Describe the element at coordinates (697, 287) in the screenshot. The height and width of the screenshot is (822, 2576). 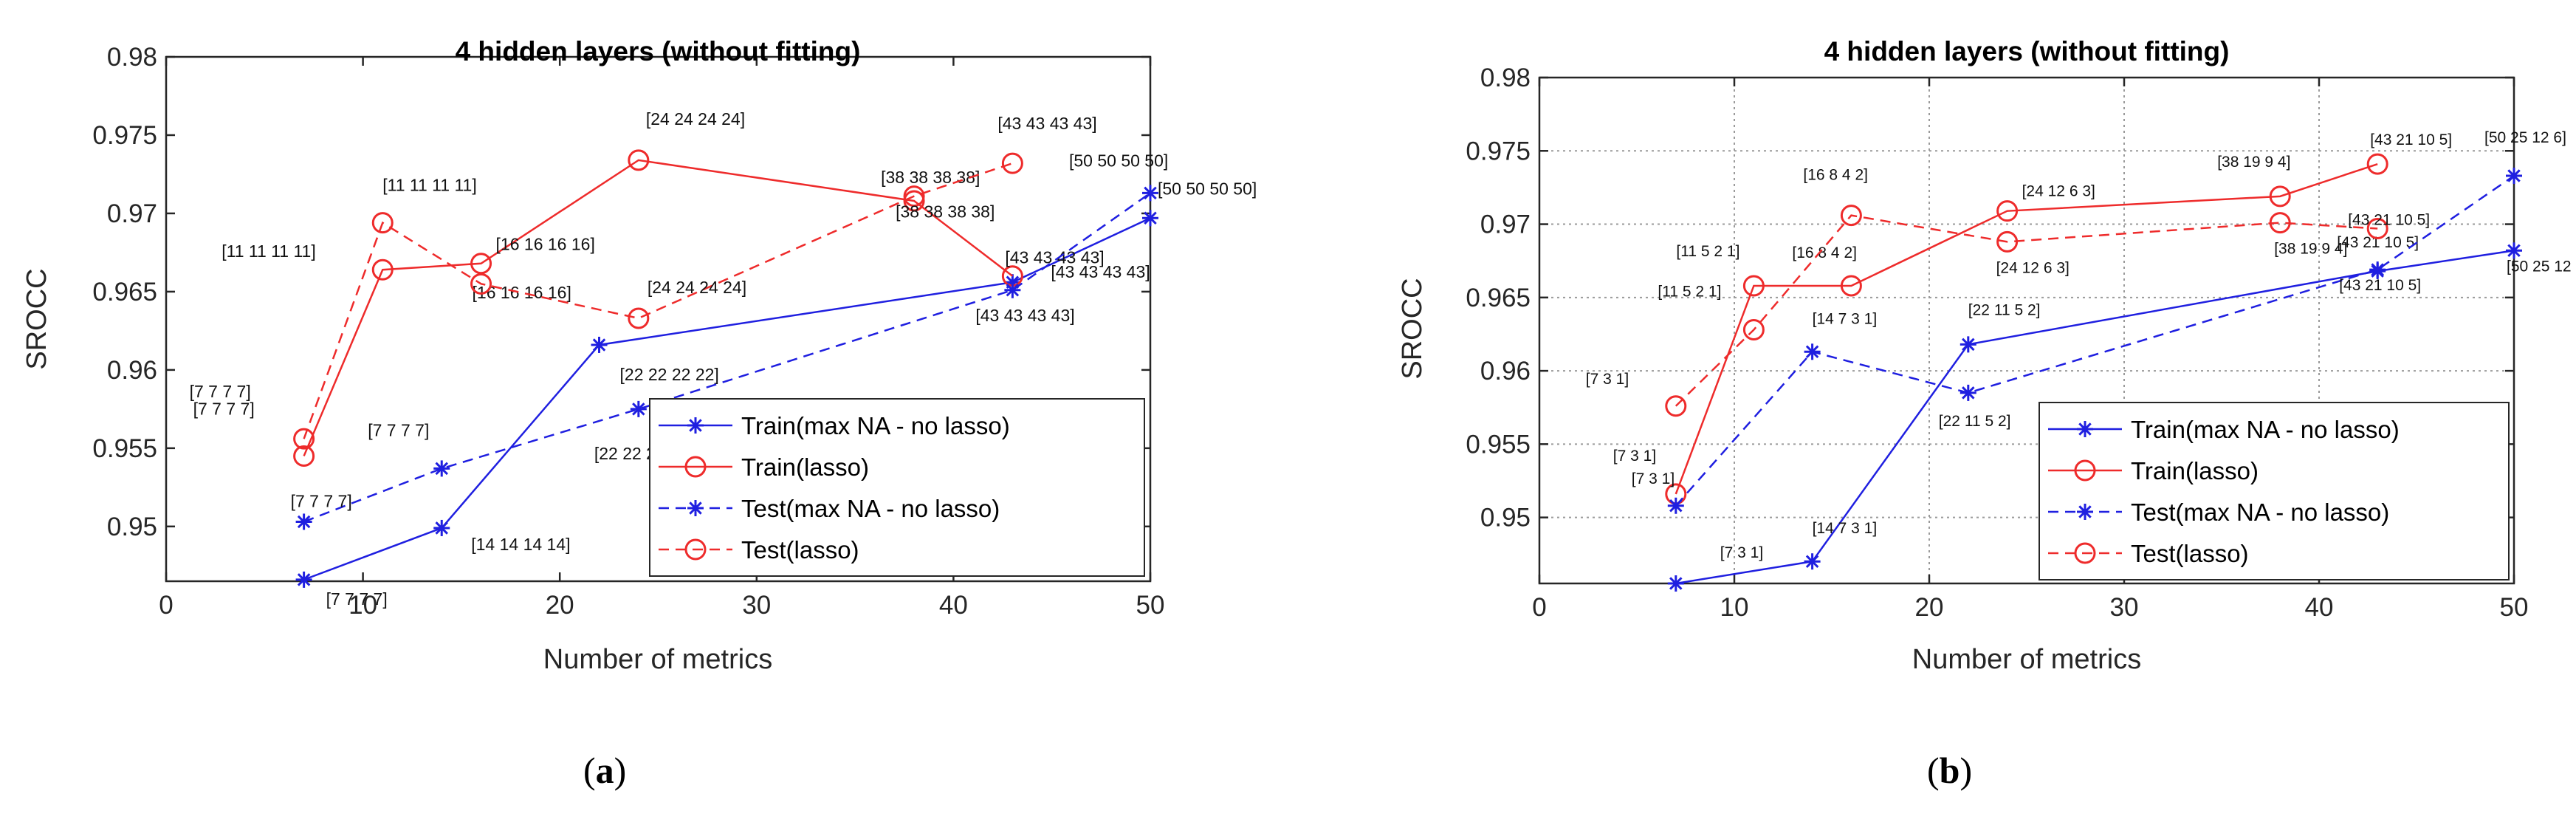
I see `point-label: [24 24 24 24]` at that location.